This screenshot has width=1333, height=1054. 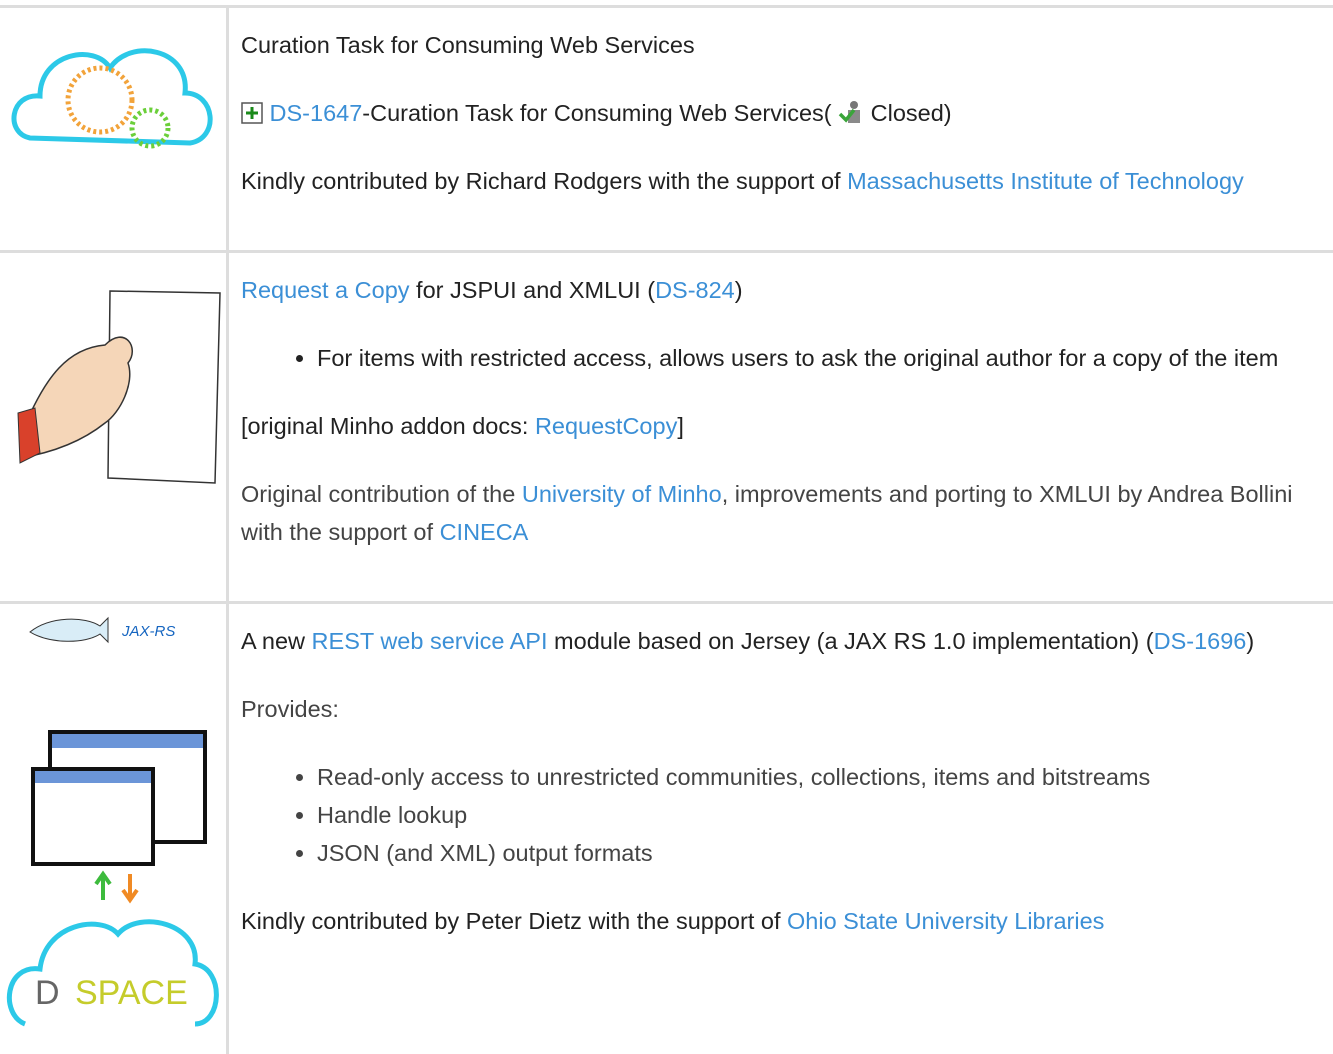 What do you see at coordinates (1200, 641) in the screenshot?
I see `link: DS-1696` at bounding box center [1200, 641].